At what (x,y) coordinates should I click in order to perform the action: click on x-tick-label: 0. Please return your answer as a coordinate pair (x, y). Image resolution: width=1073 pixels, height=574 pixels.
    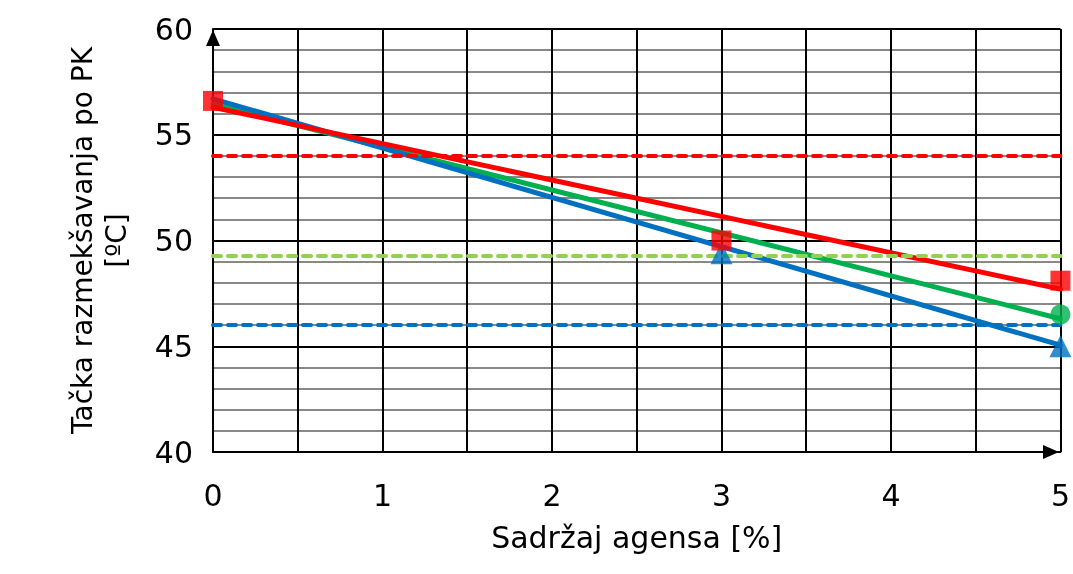
    Looking at the image, I should click on (213, 495).